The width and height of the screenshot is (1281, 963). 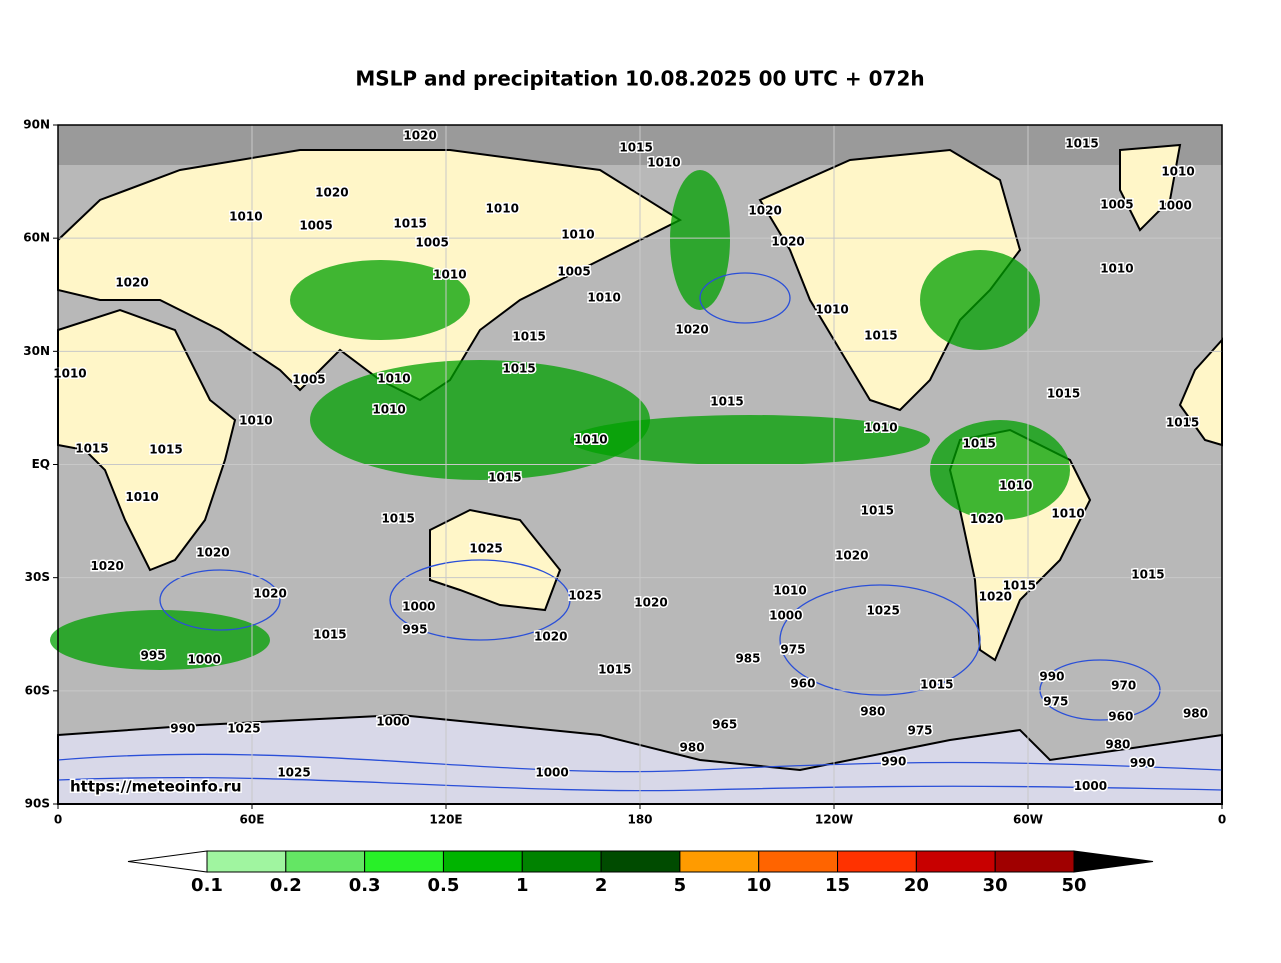 What do you see at coordinates (639, 820) in the screenshot?
I see `x-tick-label: 180` at bounding box center [639, 820].